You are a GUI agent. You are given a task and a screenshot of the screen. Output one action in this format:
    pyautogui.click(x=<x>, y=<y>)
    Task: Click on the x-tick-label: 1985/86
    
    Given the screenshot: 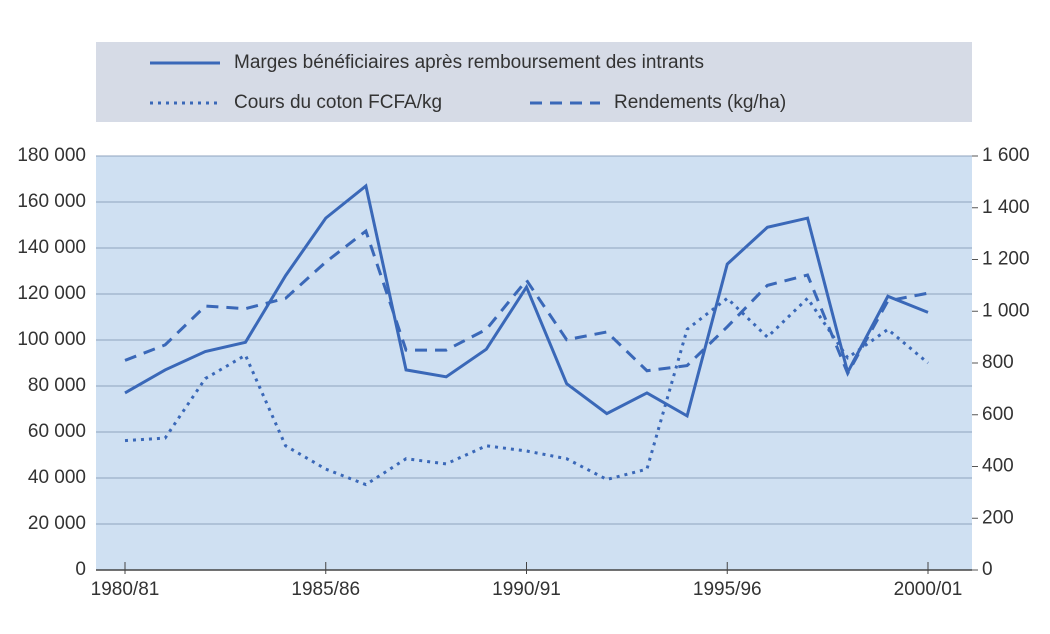 What is the action you would take?
    pyautogui.click(x=325, y=589)
    